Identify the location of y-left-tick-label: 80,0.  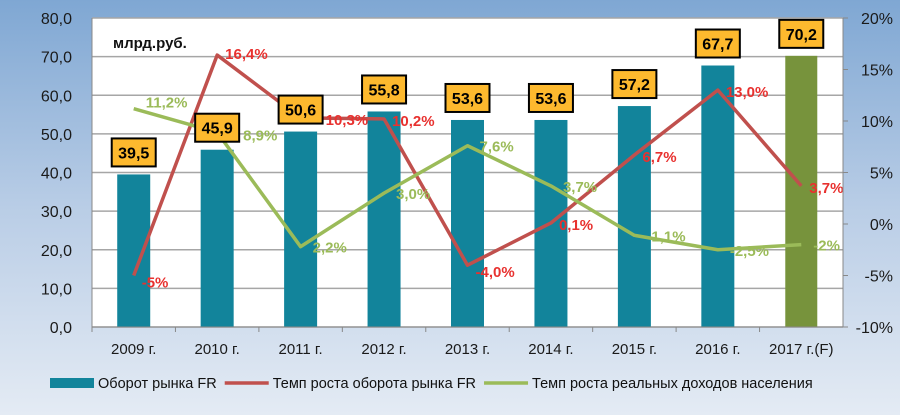
(56, 19).